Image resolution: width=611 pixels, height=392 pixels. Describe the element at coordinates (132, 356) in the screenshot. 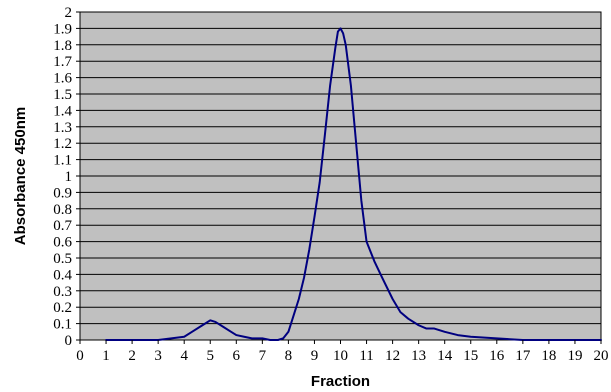

I see `x-tick-label: 2` at that location.